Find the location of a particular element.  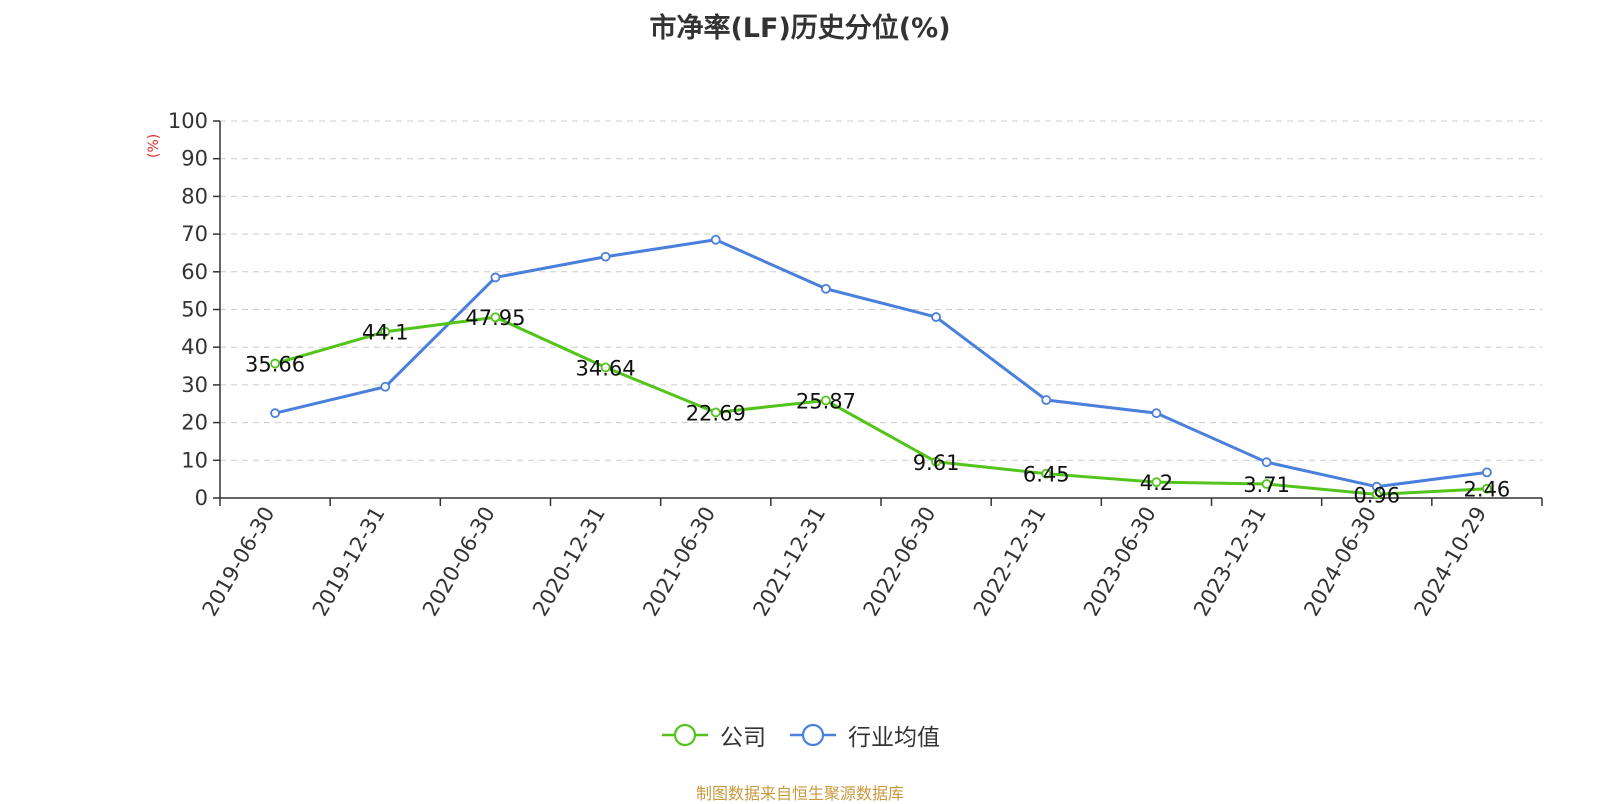

y-tick-label: 0 is located at coordinates (201, 498).